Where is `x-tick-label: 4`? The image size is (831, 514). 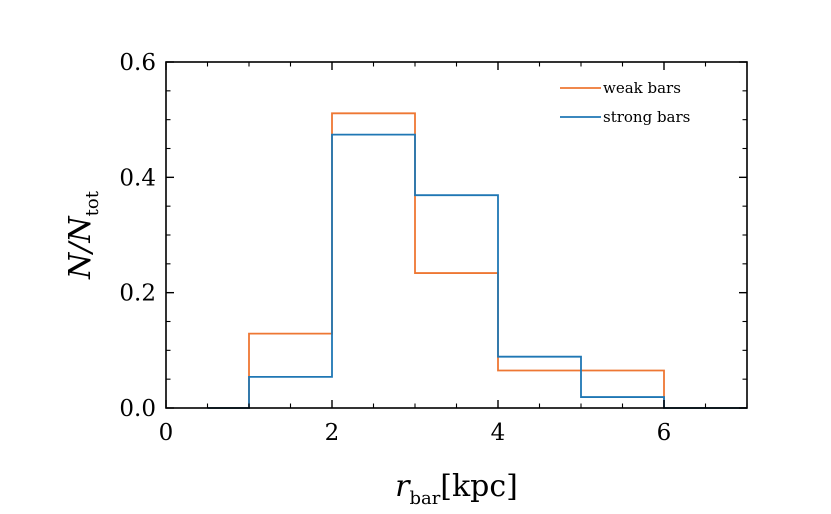 x-tick-label: 4 is located at coordinates (498, 433).